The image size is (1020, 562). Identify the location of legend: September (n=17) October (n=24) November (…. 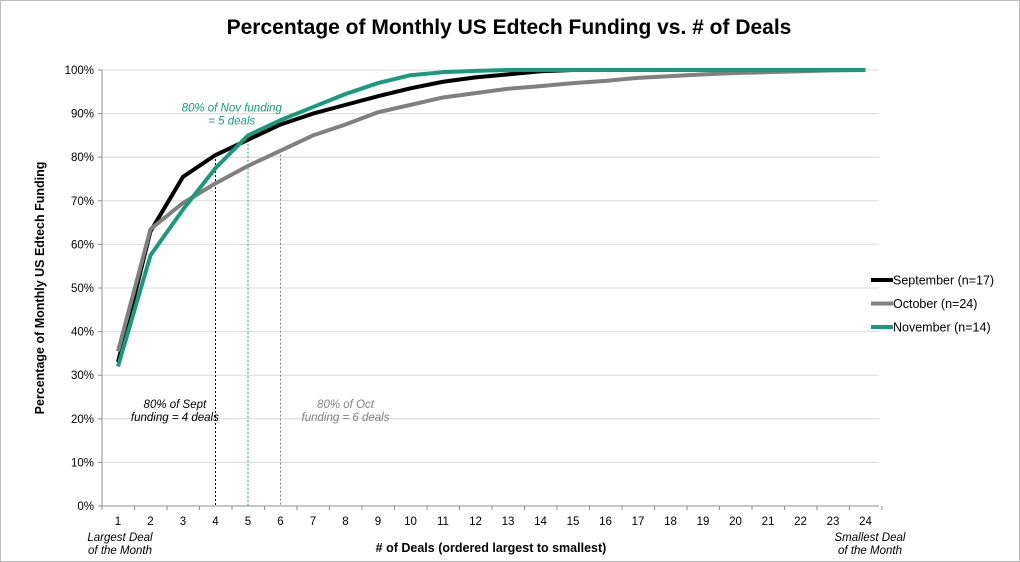
(932, 304).